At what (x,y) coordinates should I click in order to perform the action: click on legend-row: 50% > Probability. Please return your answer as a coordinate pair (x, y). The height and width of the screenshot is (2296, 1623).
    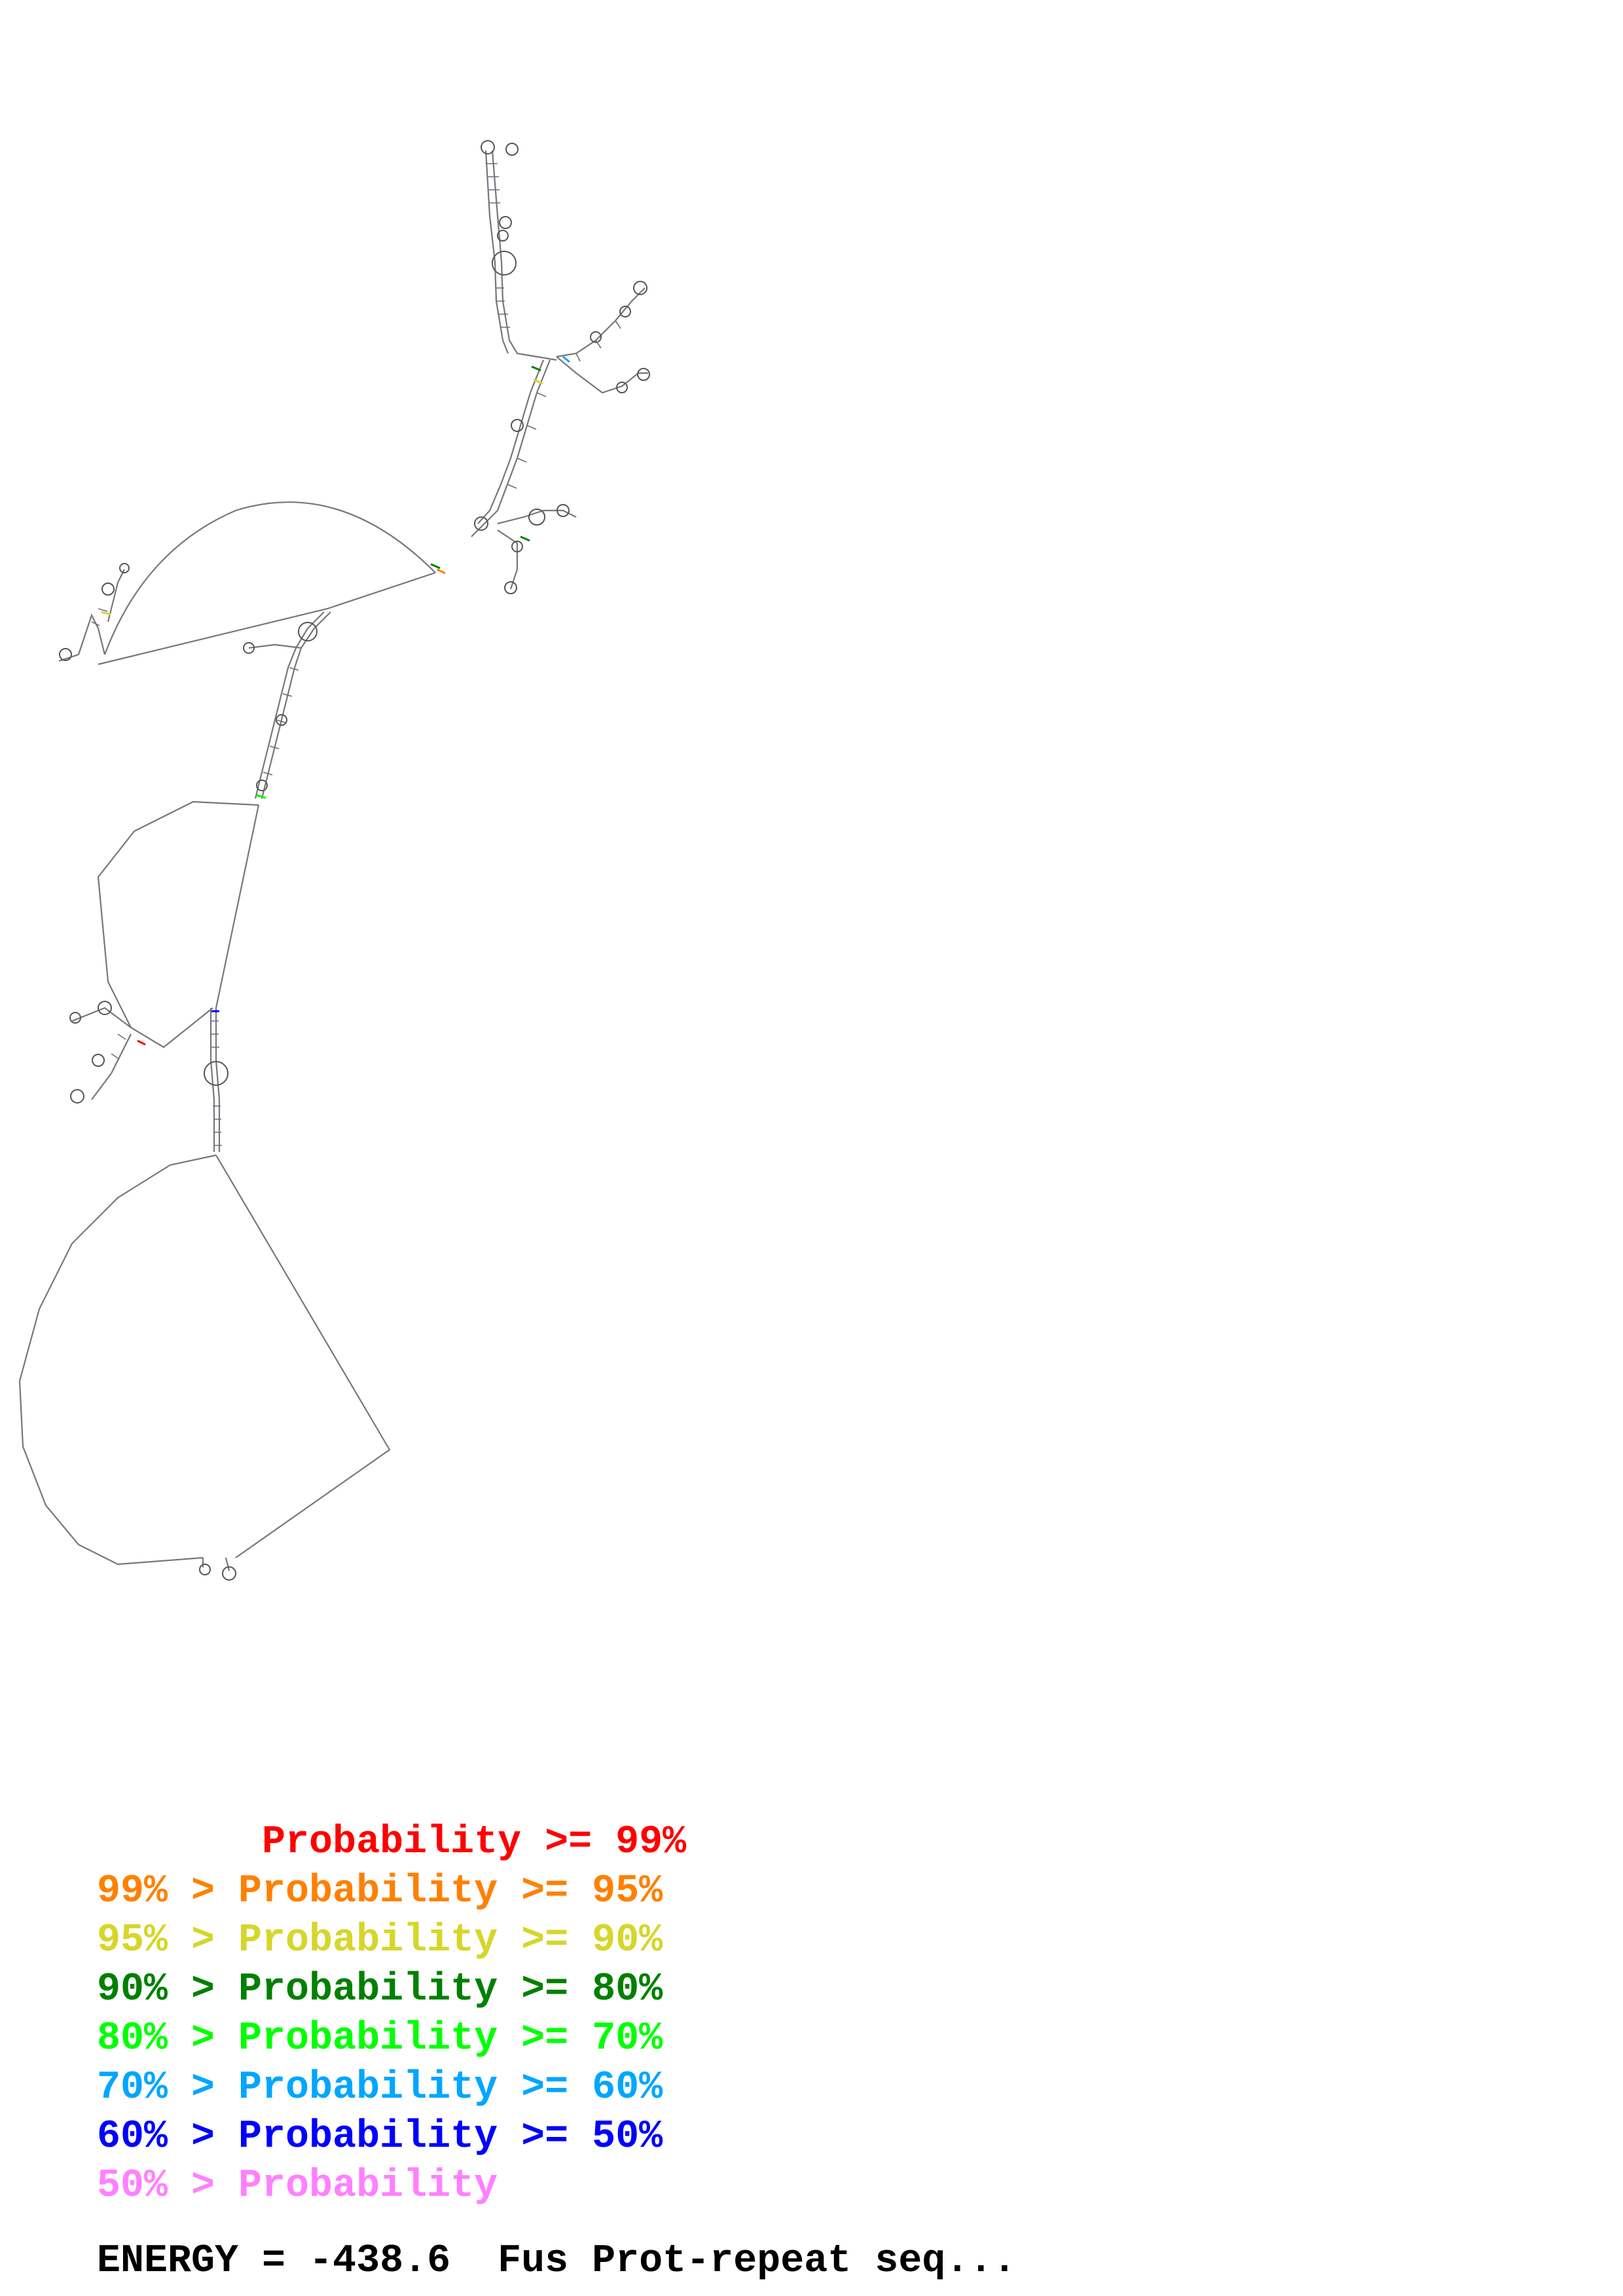
    Looking at the image, I should click on (297, 2186).